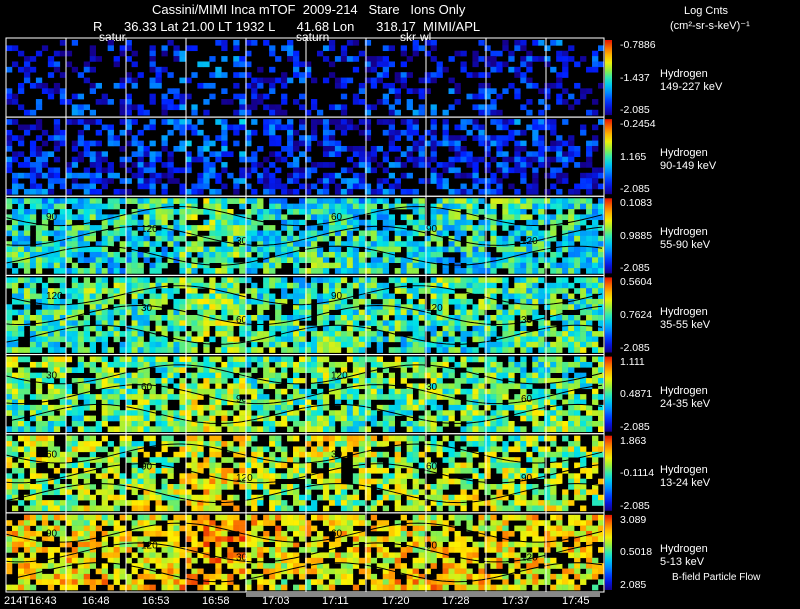 The height and width of the screenshot is (609, 800). What do you see at coordinates (432, 229) in the screenshot?
I see `contour-label: 90` at bounding box center [432, 229].